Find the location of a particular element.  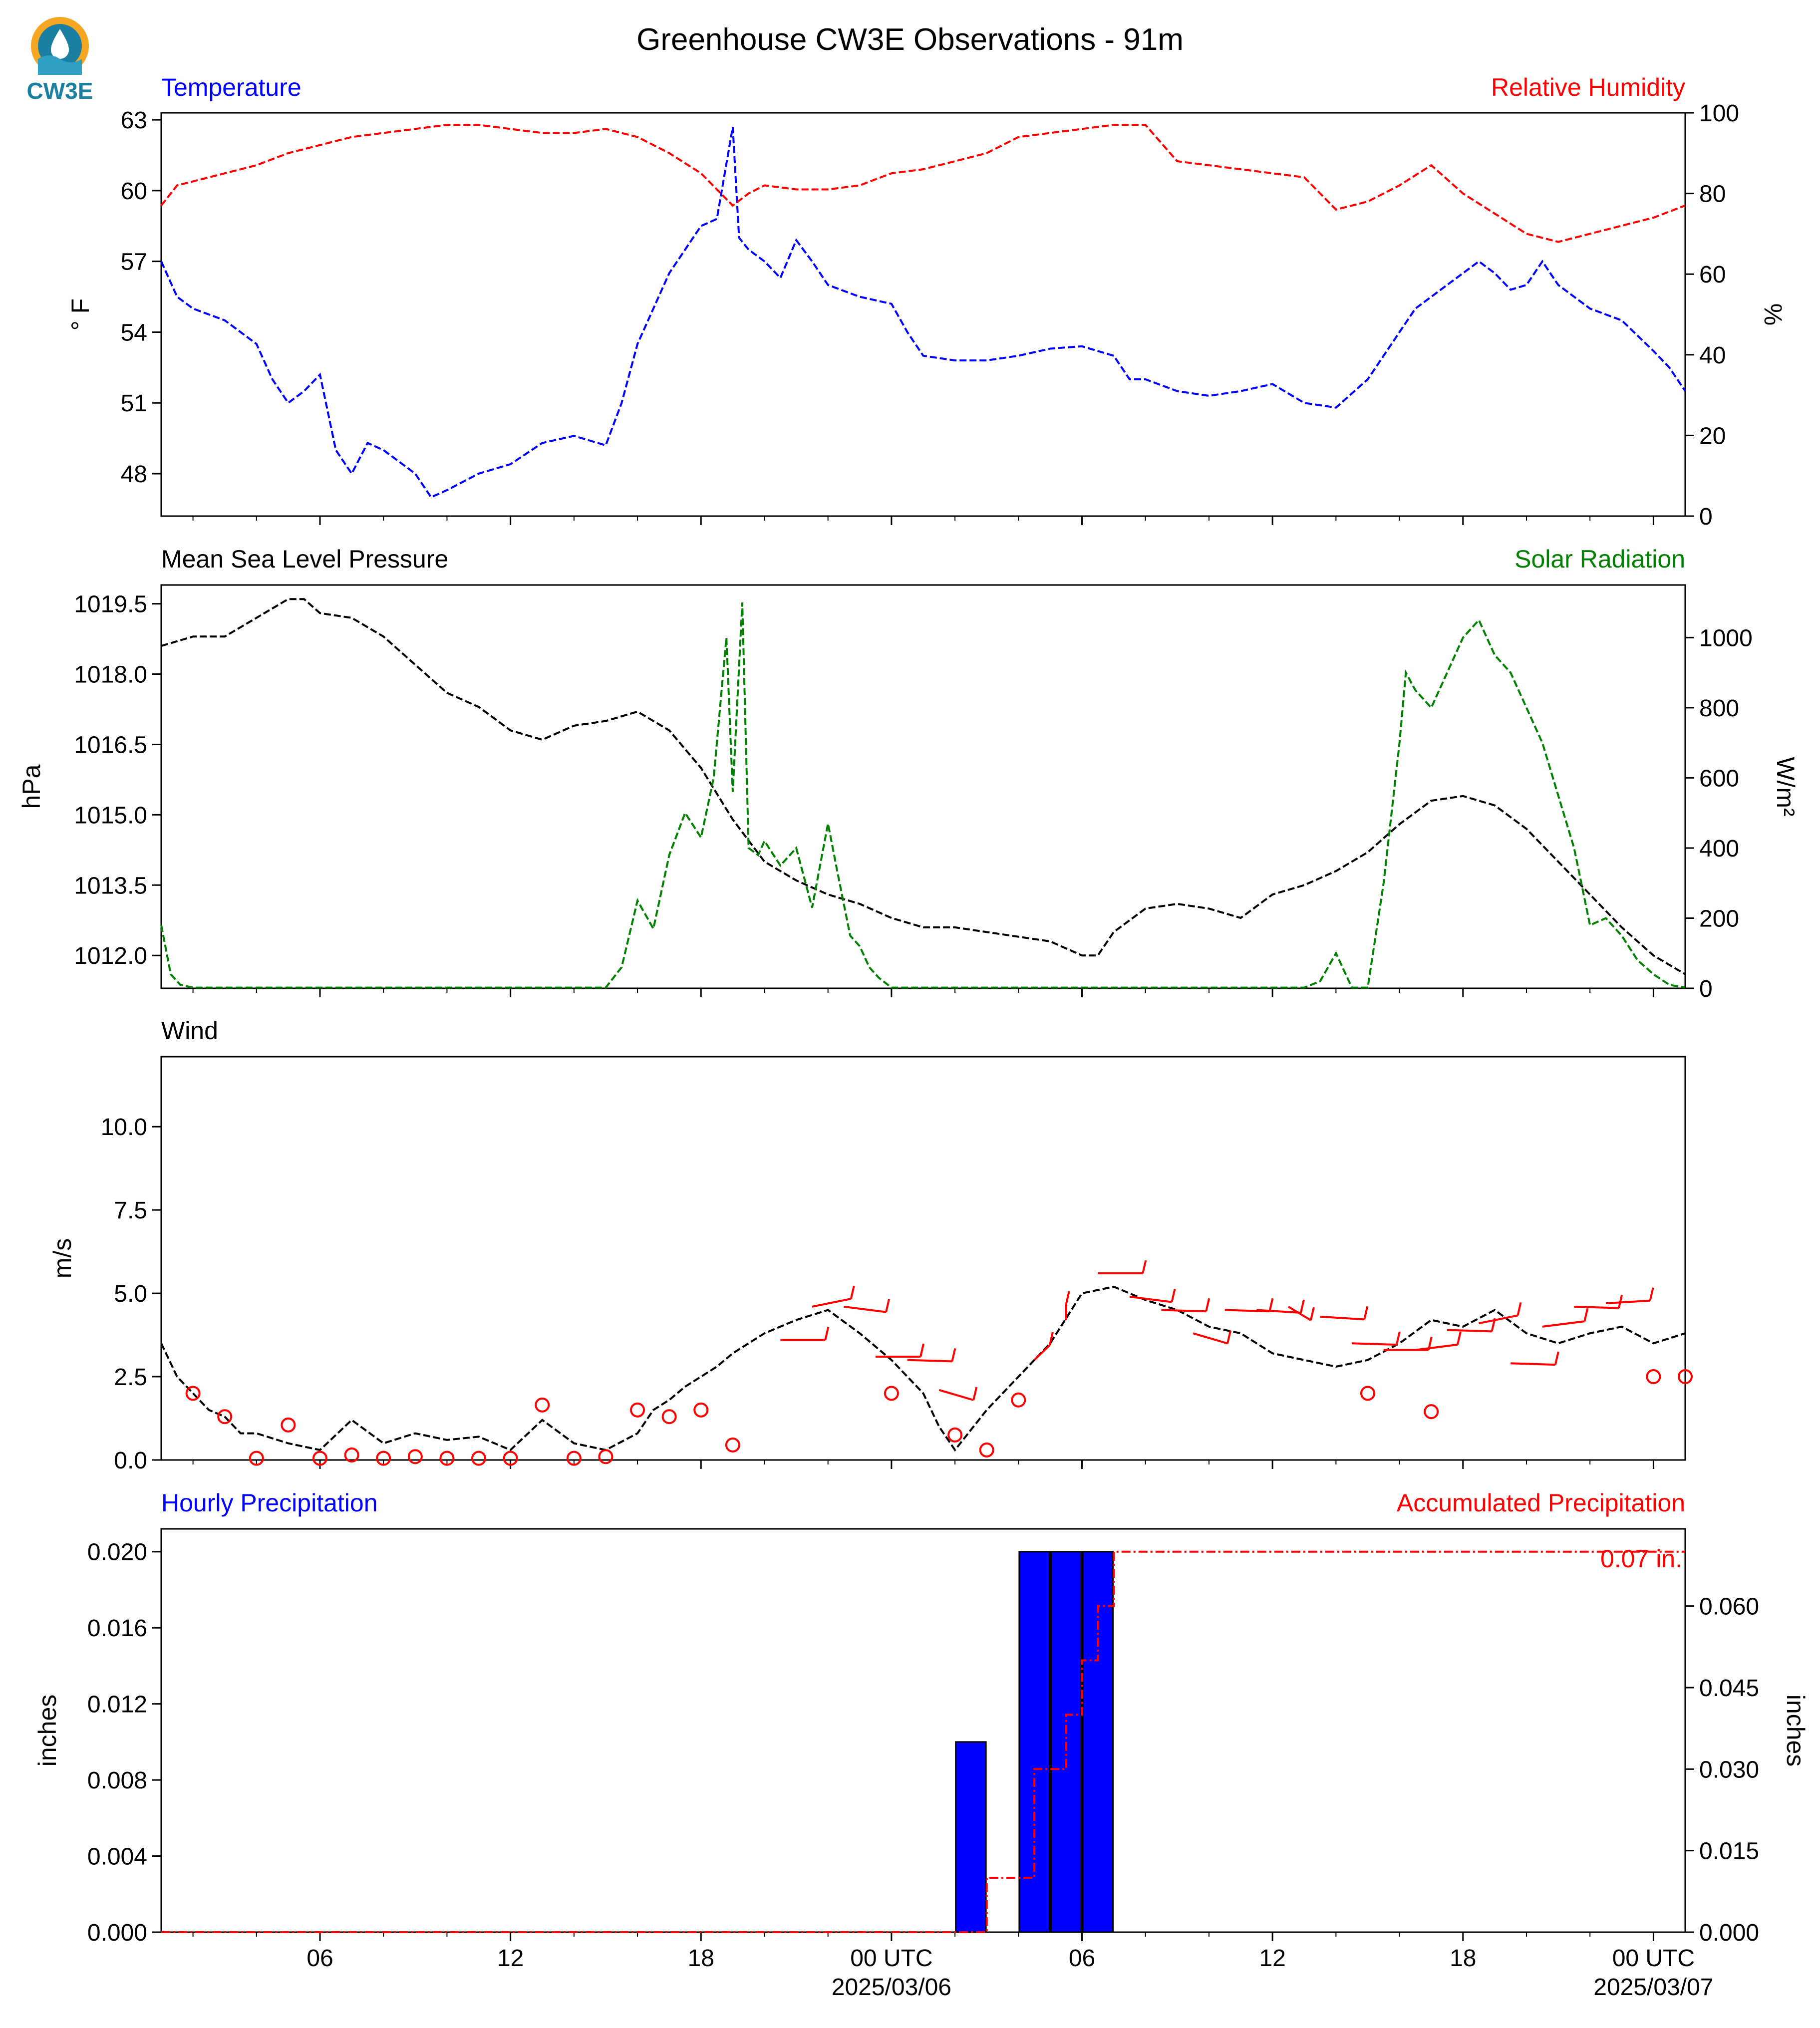

left-y-tick-label: 48 is located at coordinates (134, 474).